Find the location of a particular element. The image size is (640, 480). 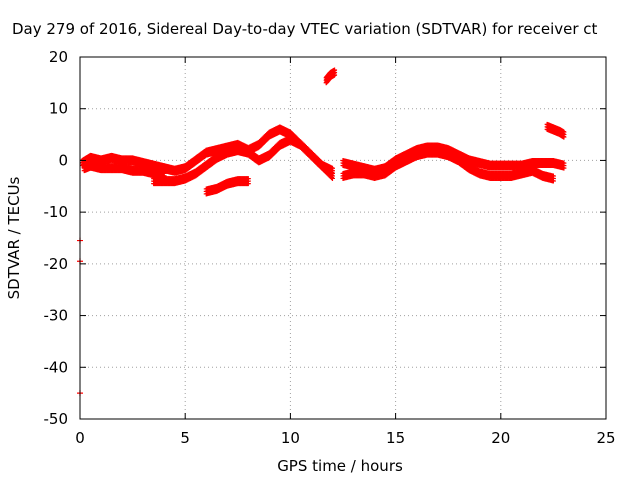

y-tick-label: -20 is located at coordinates (56, 264).